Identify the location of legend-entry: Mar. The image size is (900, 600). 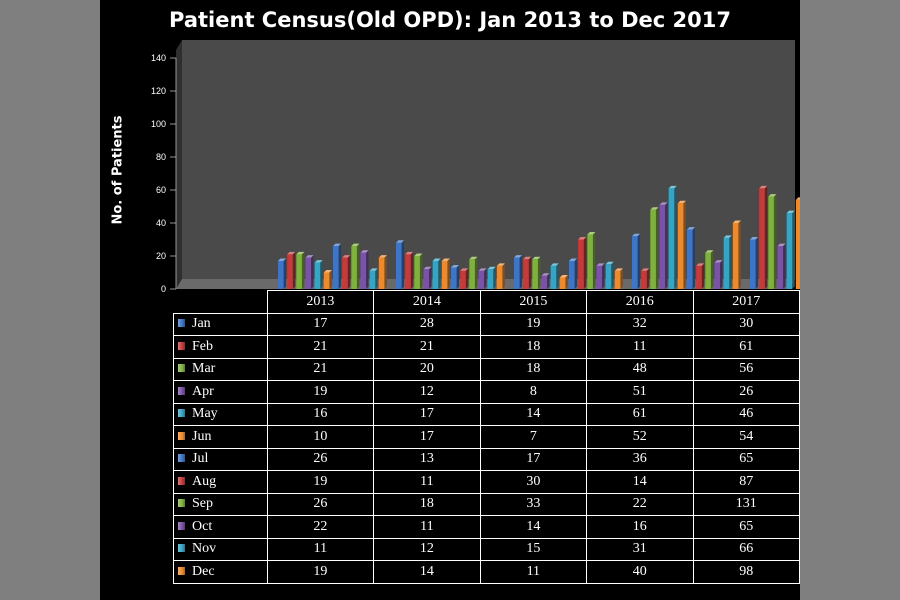
(220, 369).